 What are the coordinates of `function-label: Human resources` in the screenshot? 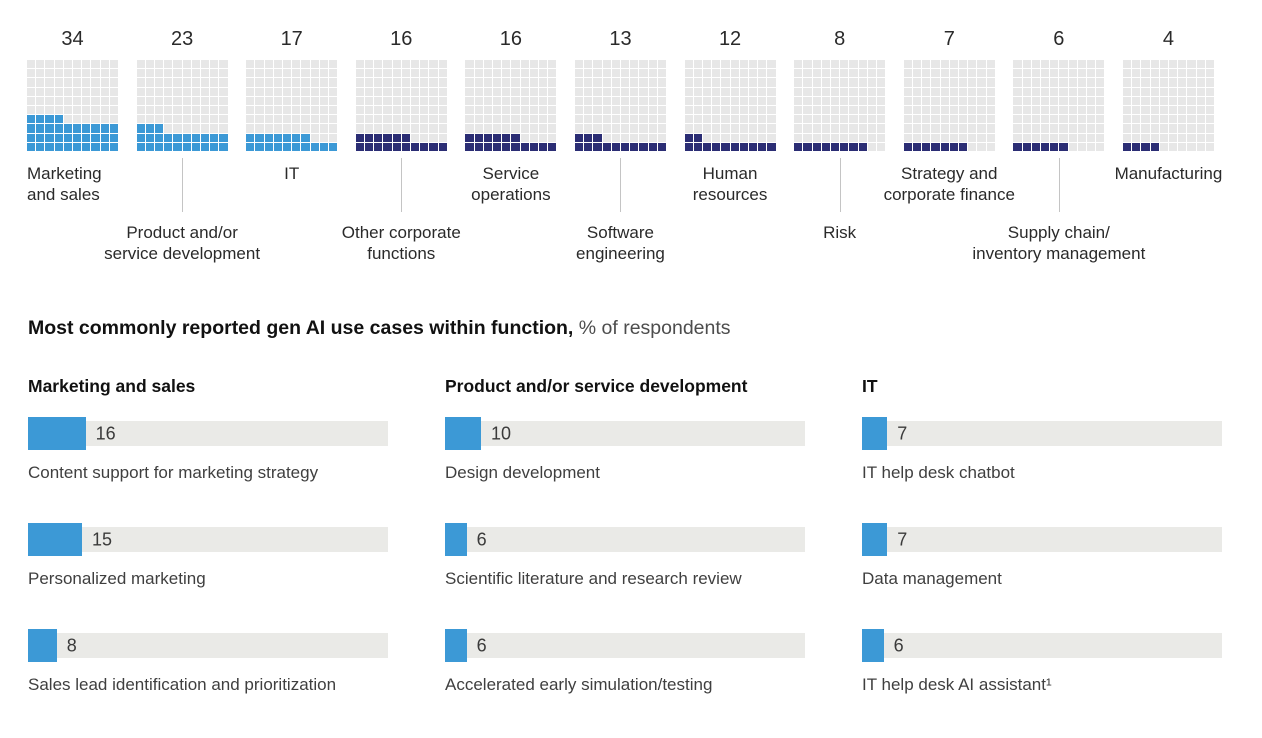 It's located at (730, 184).